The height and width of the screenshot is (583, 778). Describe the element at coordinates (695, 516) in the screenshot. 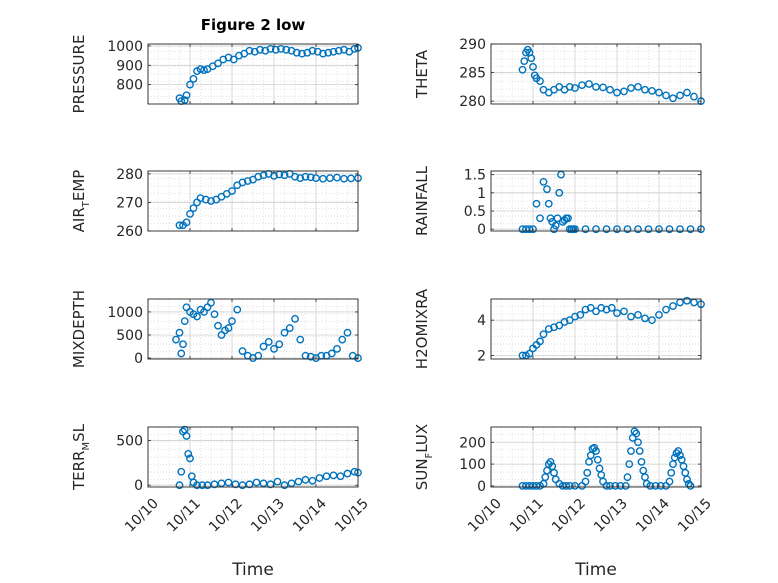

I see `x-tick-label: 10/15` at that location.